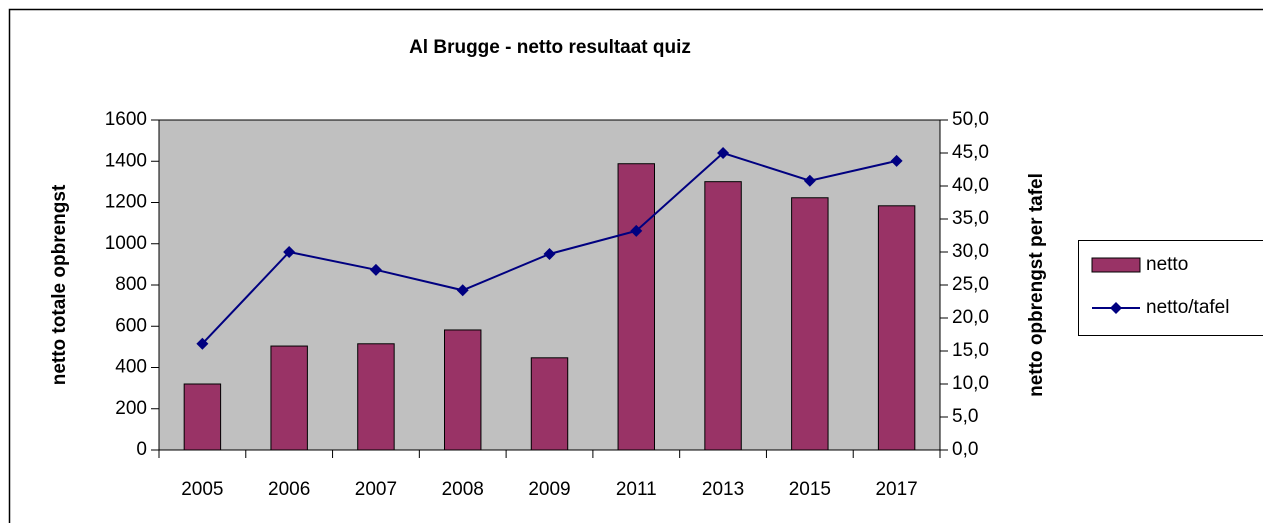 This screenshot has height=523, width=1263. Describe the element at coordinates (202, 489) in the screenshot. I see `x-tick-label: 2005` at that location.